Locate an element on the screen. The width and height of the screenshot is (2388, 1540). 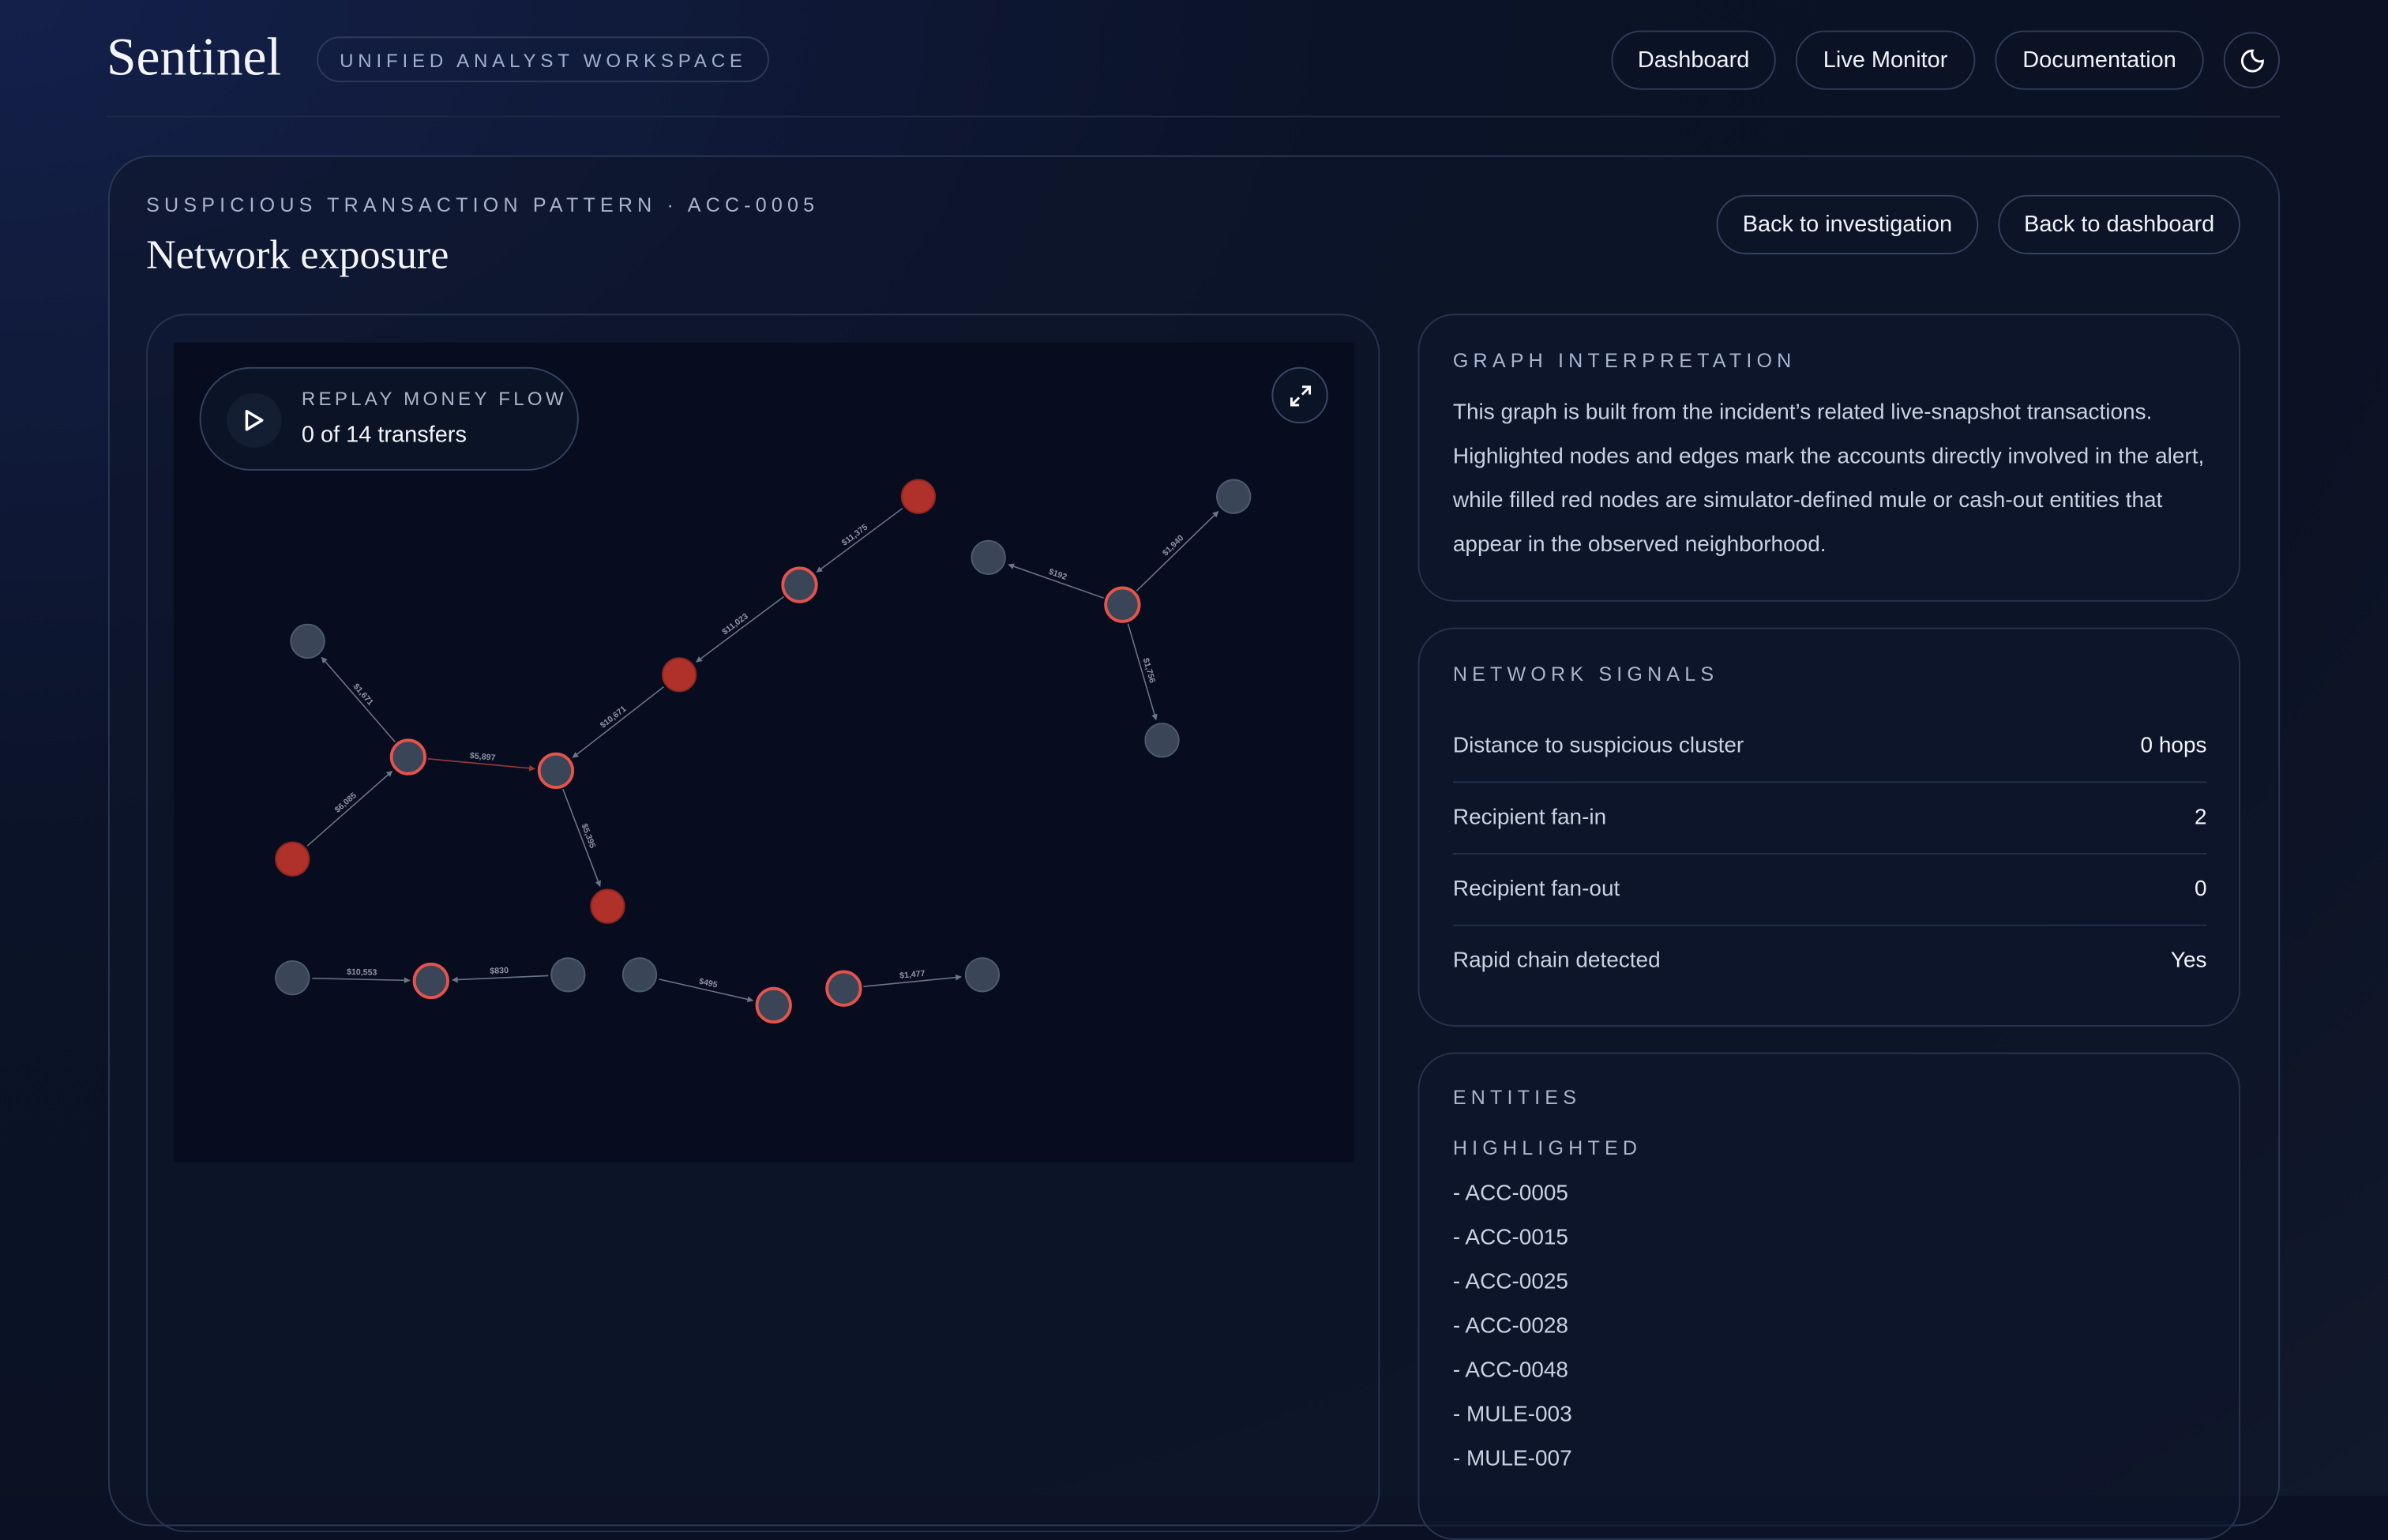
back-to-investigation-button: Back to investigation is located at coordinates (1847, 224).